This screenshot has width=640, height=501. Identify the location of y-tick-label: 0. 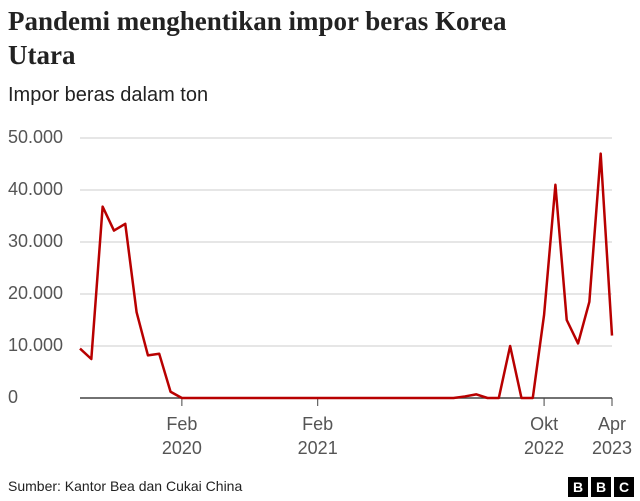
(13, 397).